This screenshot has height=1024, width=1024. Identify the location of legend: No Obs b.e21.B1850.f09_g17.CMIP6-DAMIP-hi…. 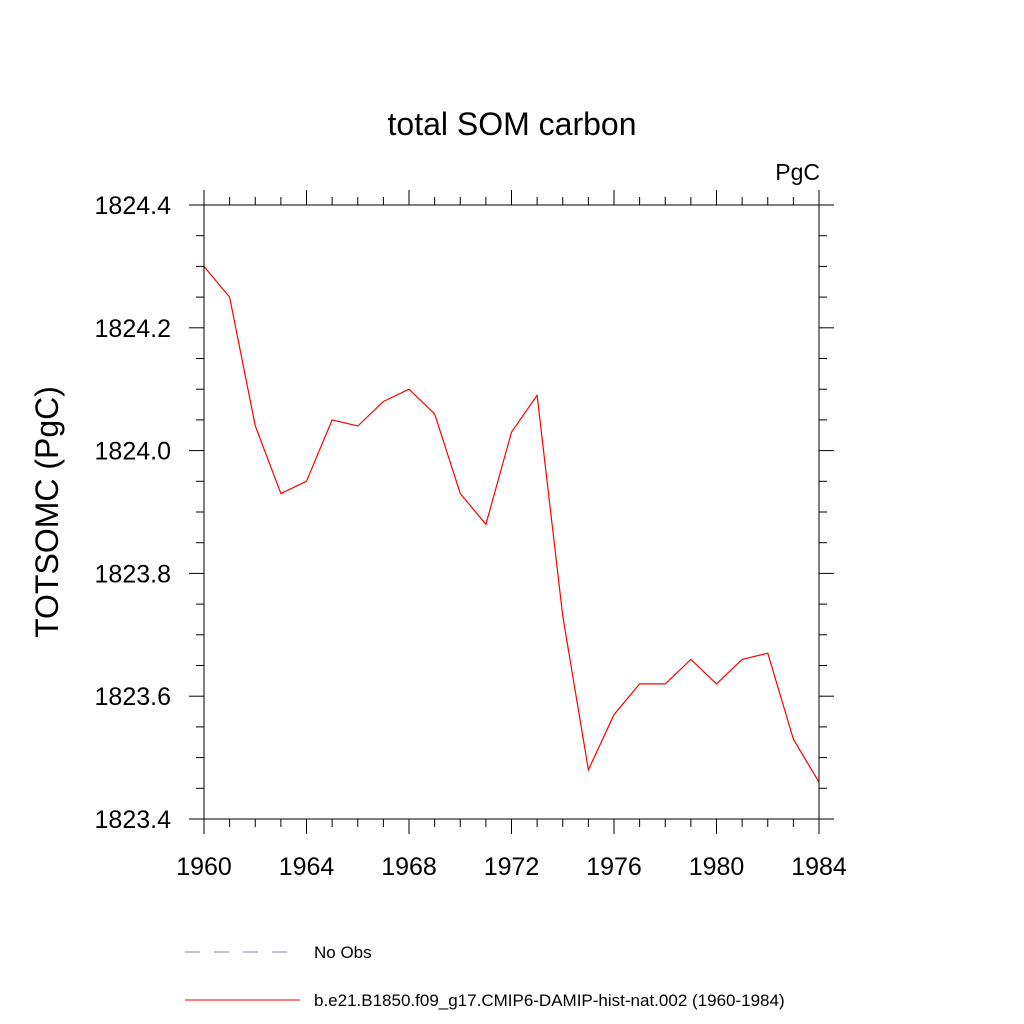
(485, 976).